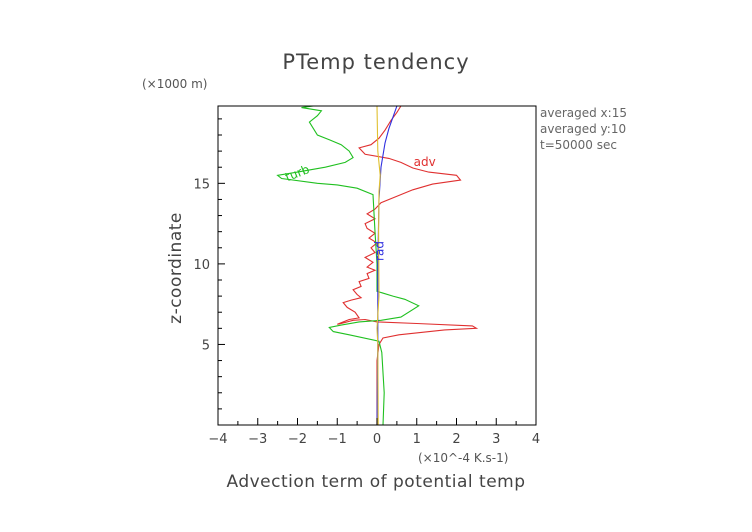  I want to click on annotation-time: t=50000 sec, so click(578, 145).